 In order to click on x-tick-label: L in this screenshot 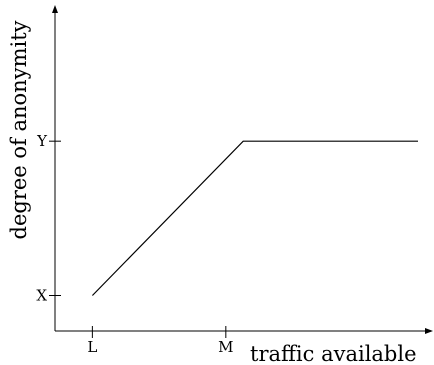, I will do `click(92, 347)`.